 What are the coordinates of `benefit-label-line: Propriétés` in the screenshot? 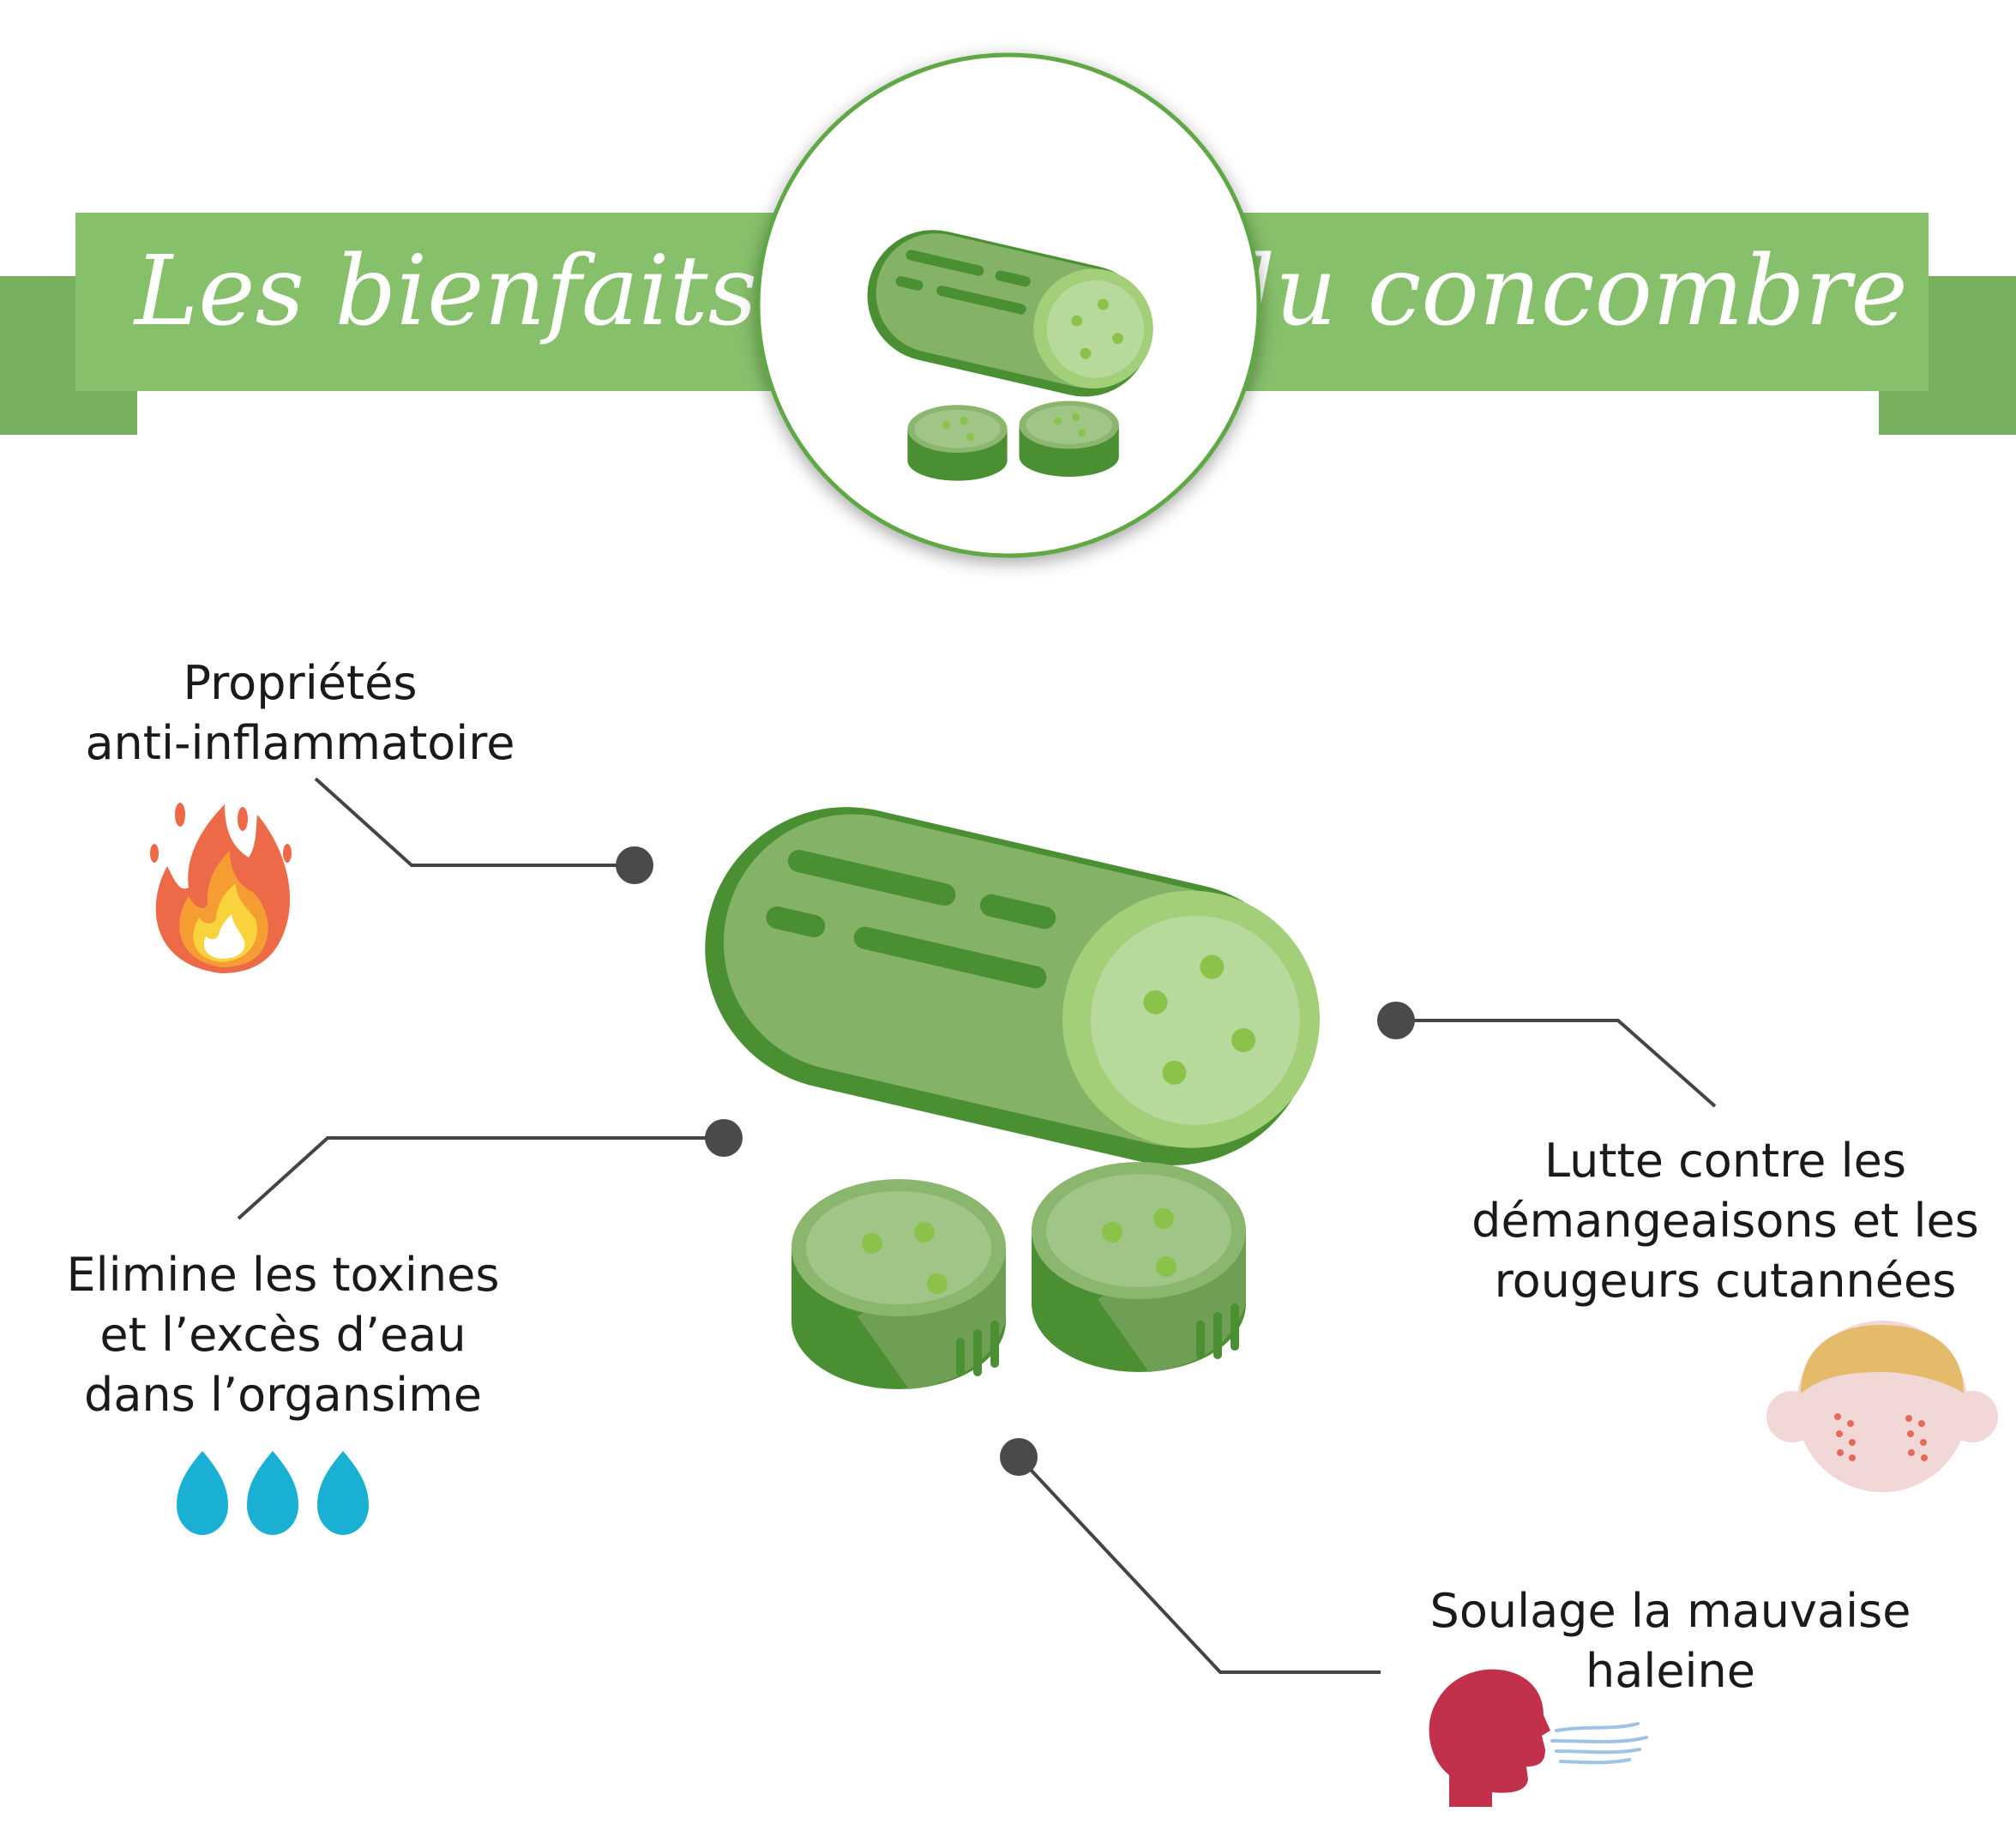 It's located at (301, 683).